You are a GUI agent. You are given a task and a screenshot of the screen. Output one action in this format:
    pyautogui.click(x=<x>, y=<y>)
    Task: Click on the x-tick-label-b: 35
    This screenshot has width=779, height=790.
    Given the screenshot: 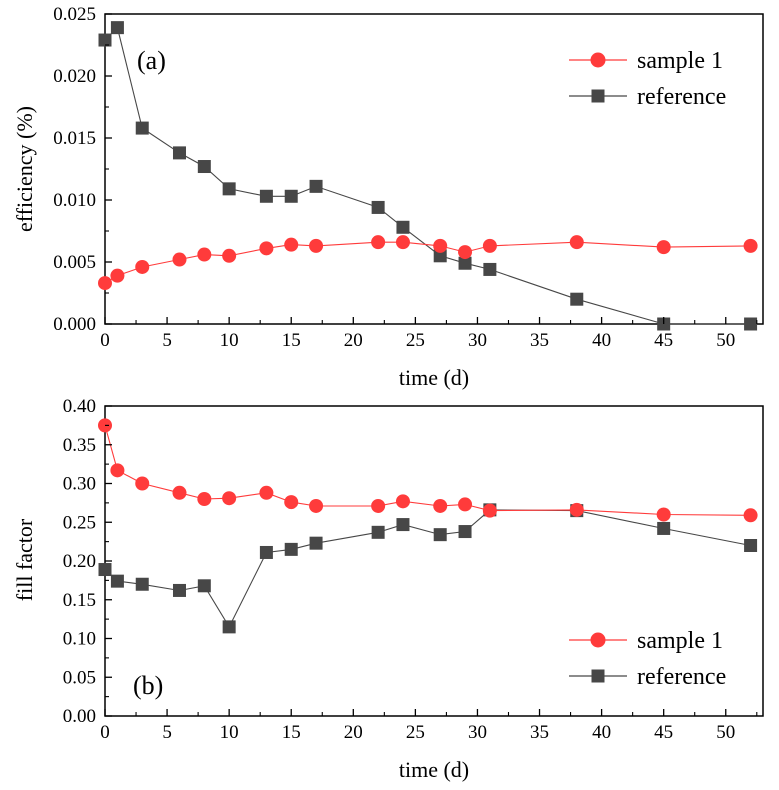 What is the action you would take?
    pyautogui.click(x=539, y=732)
    